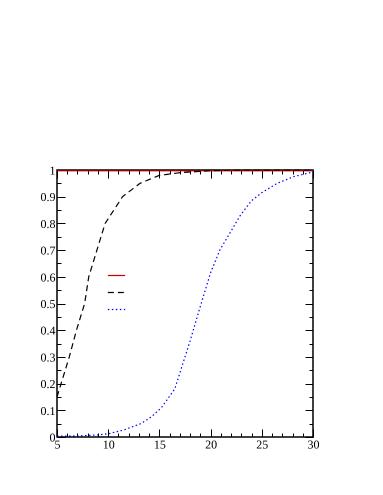  What do you see at coordinates (48, 304) in the screenshot?
I see `y-tick-label: 0.5` at bounding box center [48, 304].